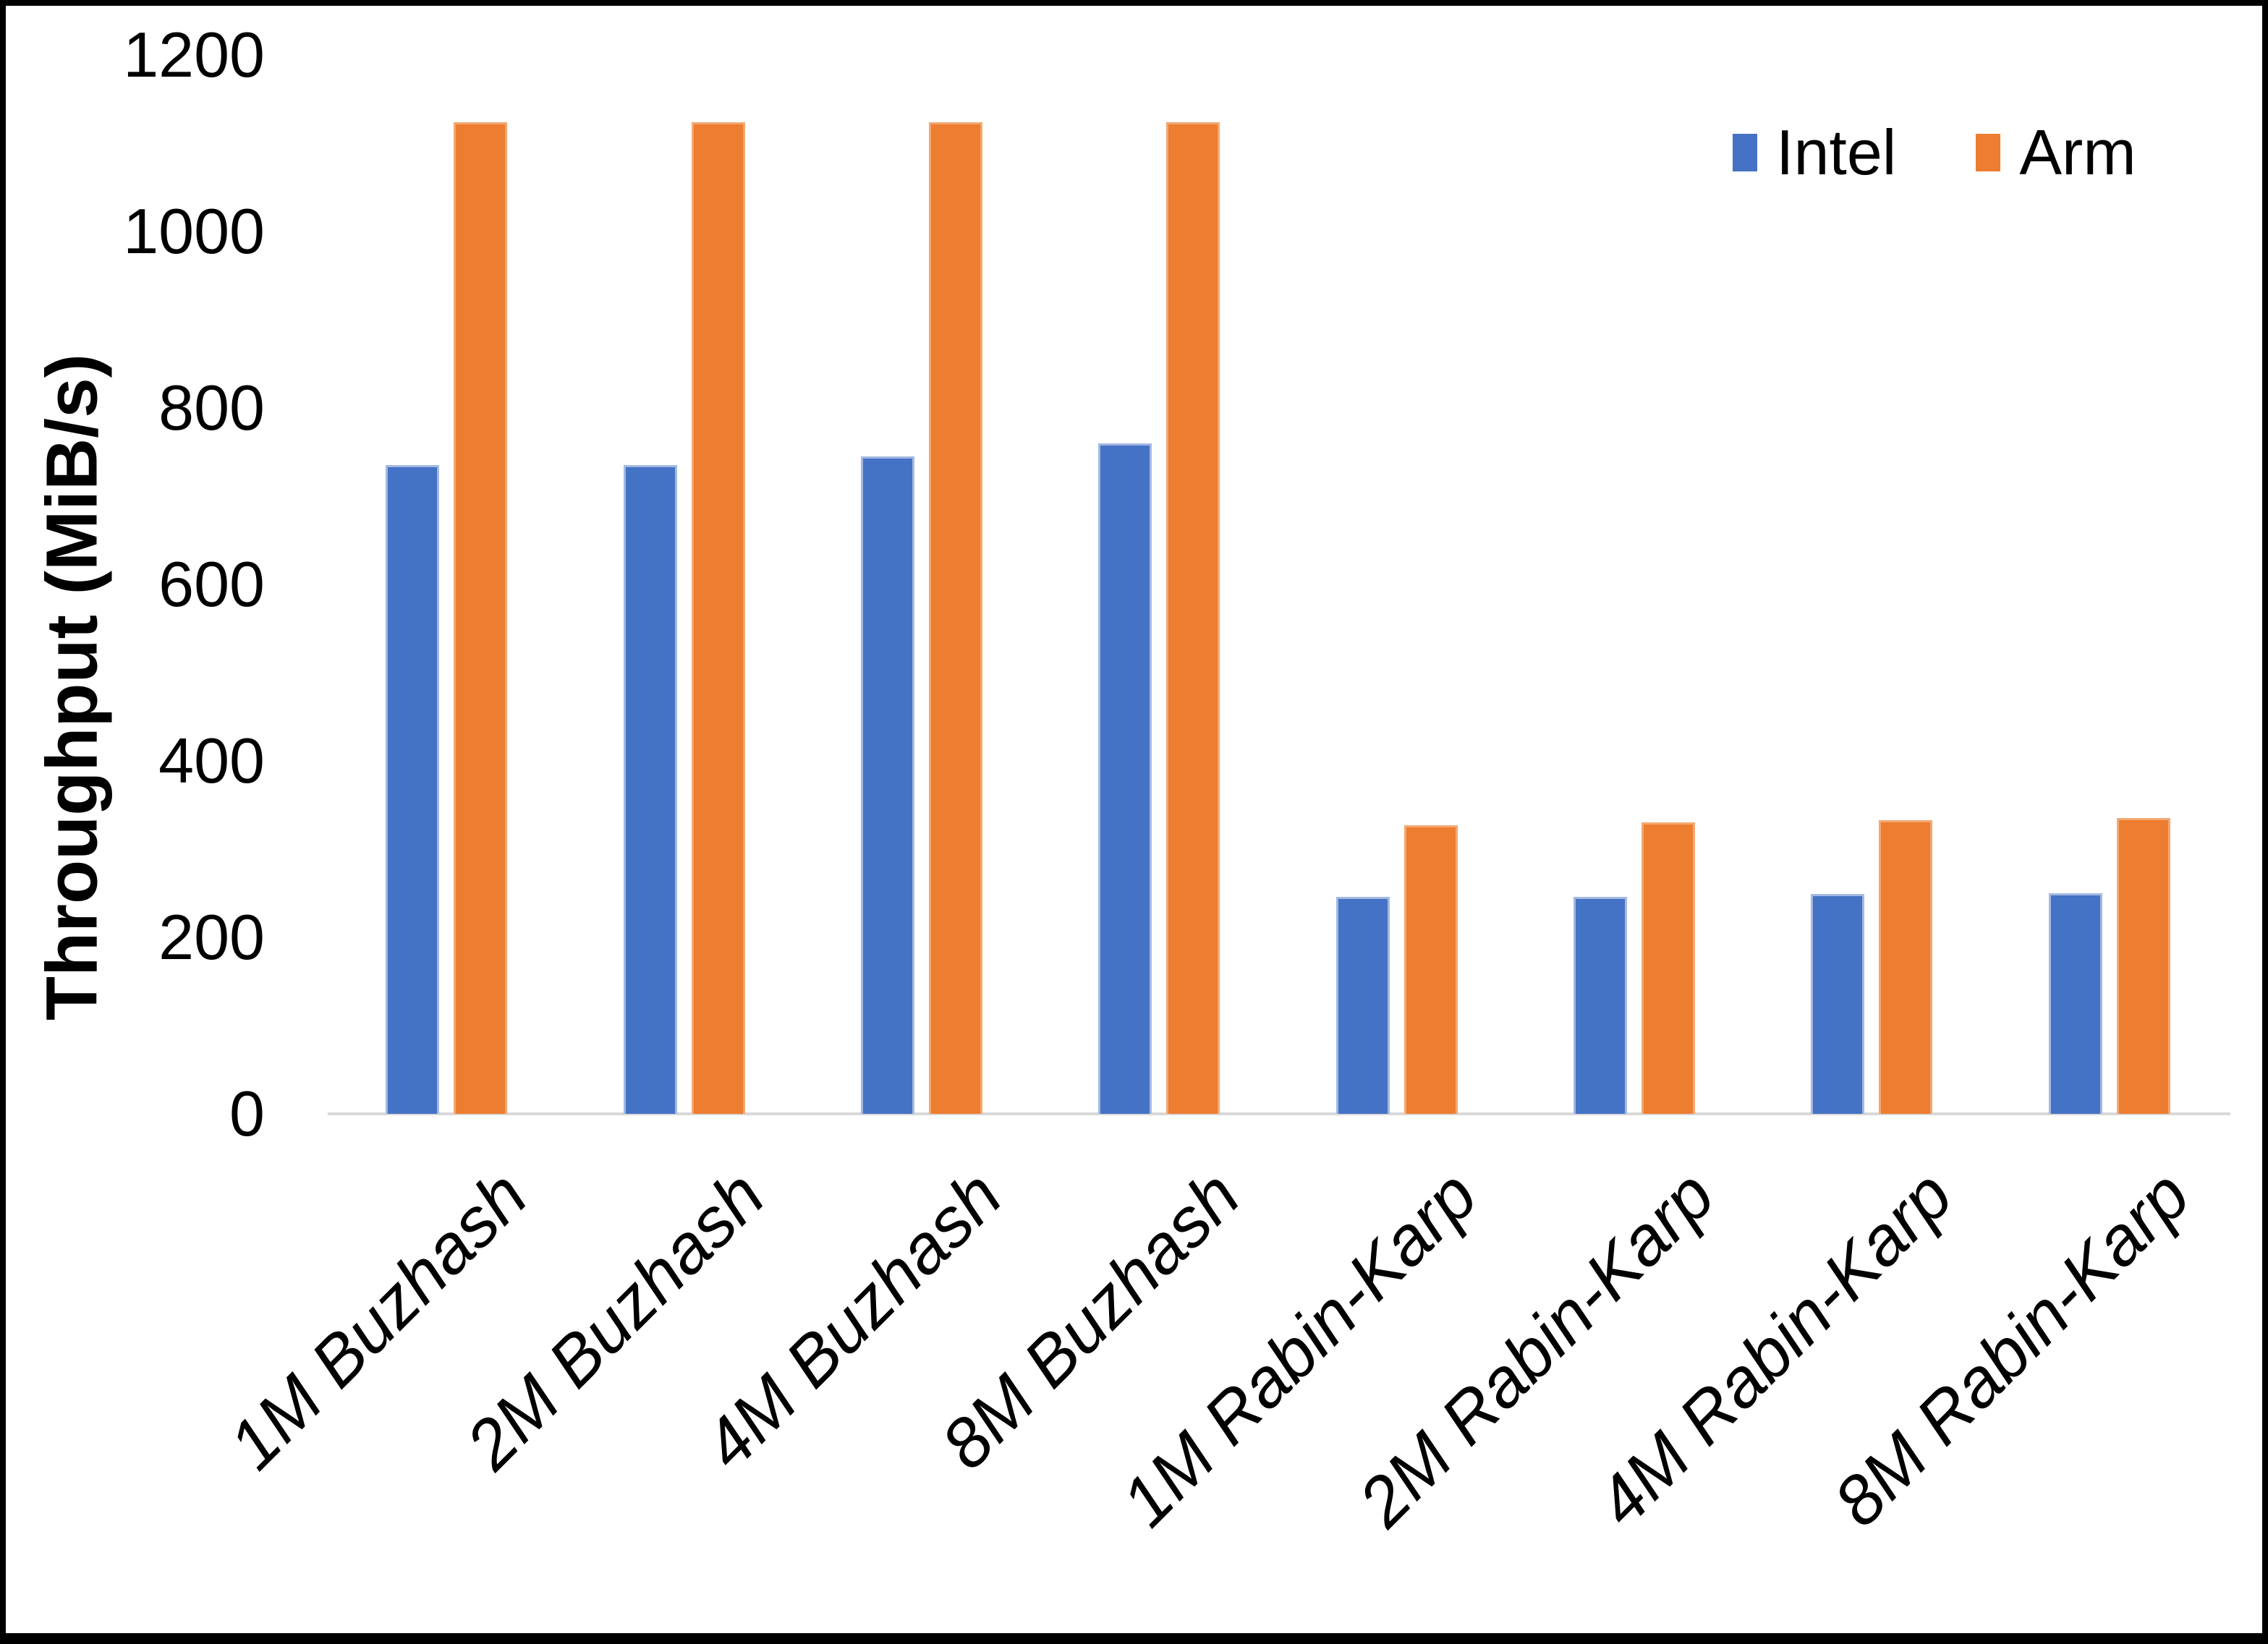  Describe the element at coordinates (955, 618) in the screenshot. I see `bar-arm-4m-buzhash` at that location.